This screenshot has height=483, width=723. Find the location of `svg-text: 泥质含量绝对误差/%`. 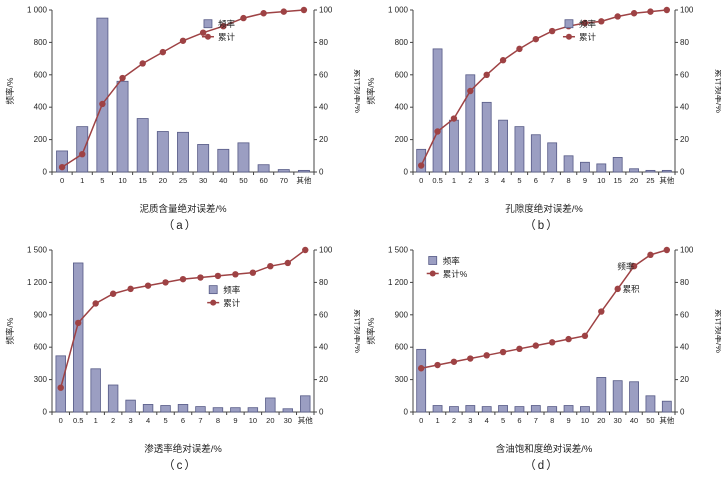

svg-text: 泥质含量绝对误差/% is located at coordinates (183, 209).